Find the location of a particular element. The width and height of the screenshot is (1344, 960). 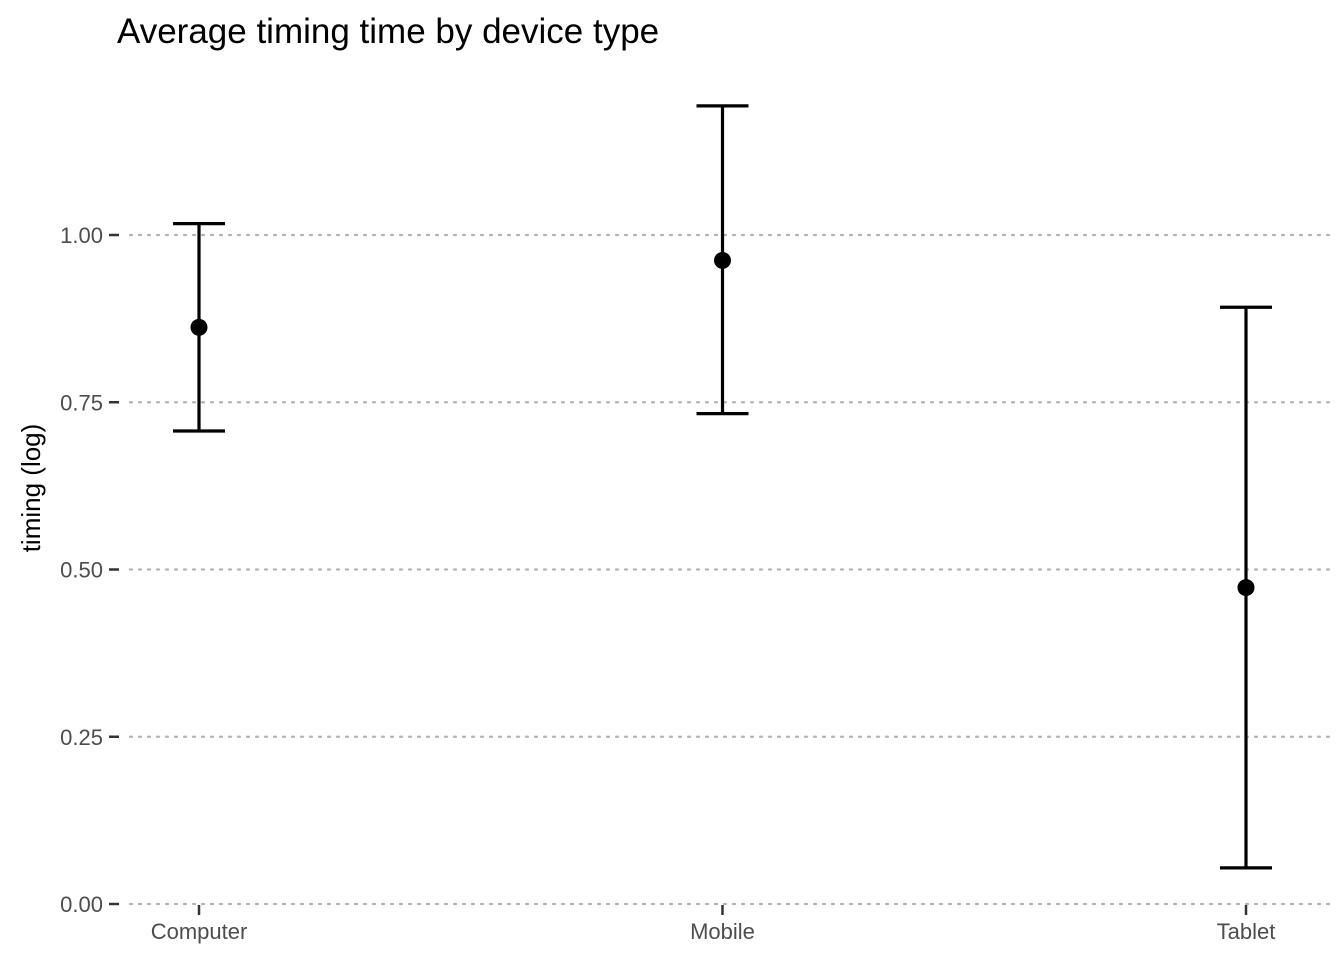

y-axis-label: timing (log) is located at coordinates (31, 488).